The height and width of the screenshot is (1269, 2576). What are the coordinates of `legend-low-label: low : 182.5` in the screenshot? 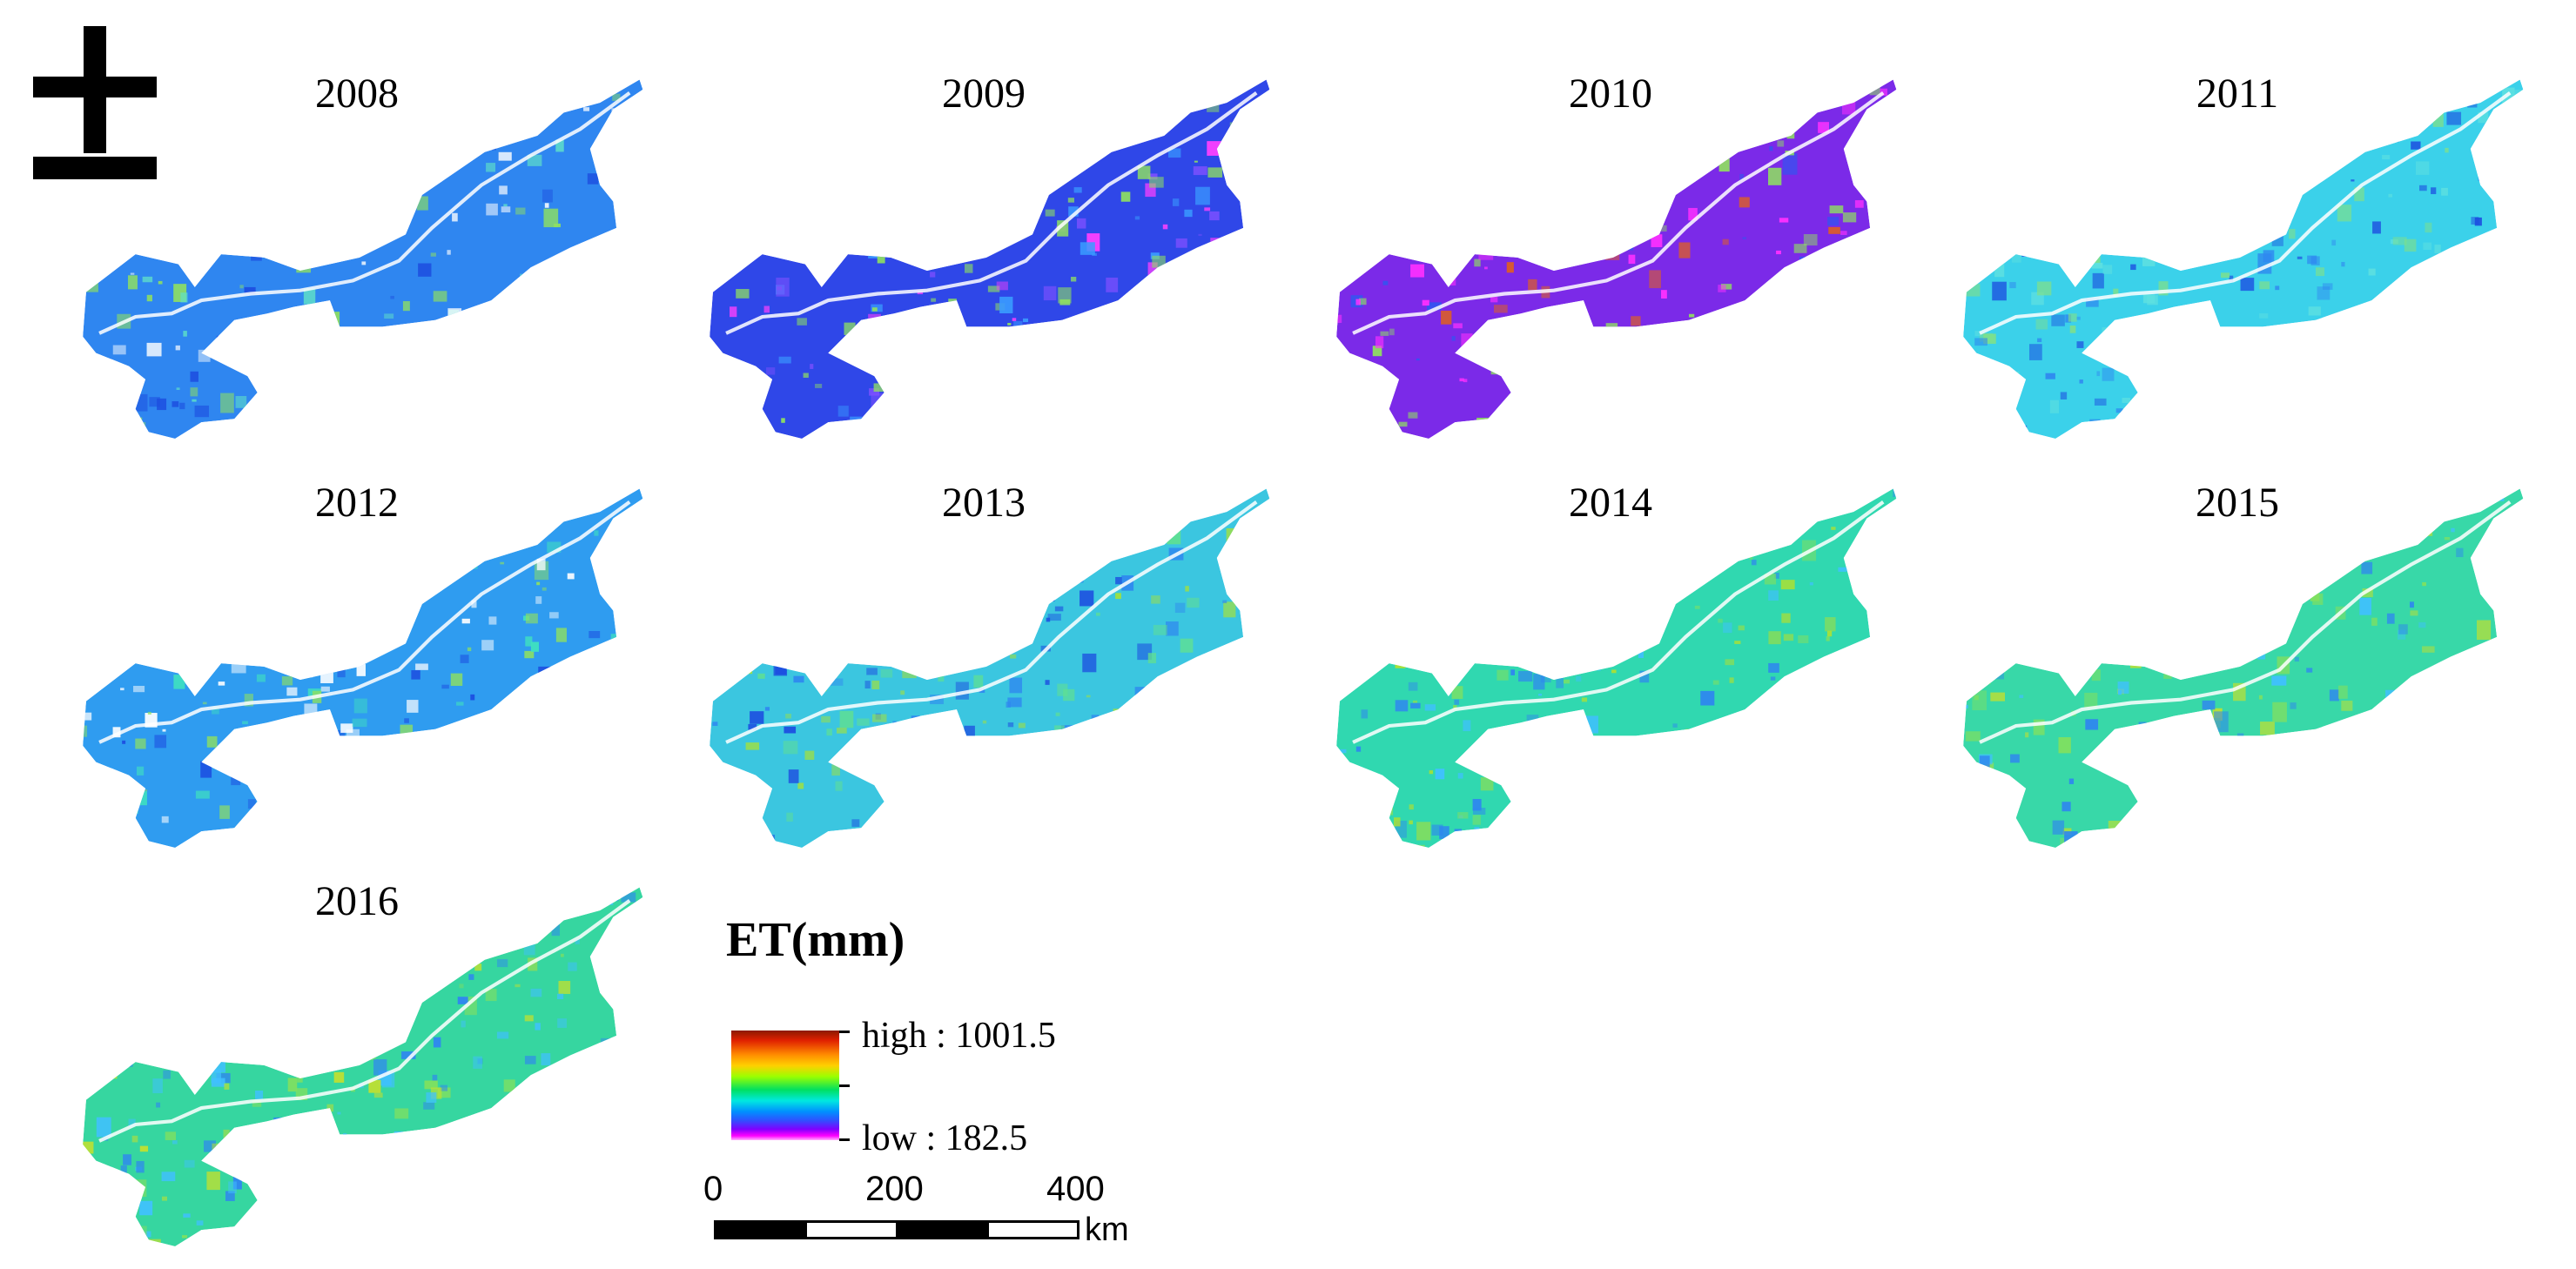 It's located at (945, 1138).